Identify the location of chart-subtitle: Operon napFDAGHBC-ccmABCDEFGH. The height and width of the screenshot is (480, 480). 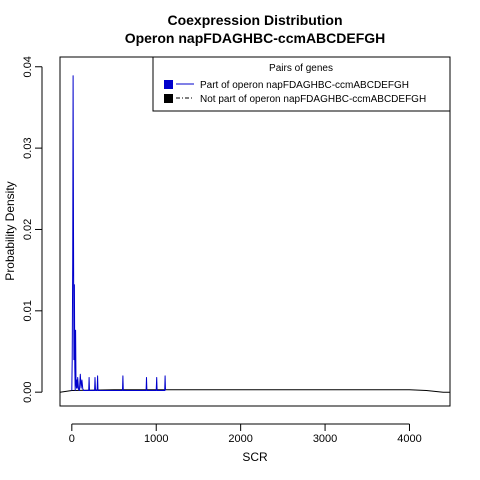
(255, 38).